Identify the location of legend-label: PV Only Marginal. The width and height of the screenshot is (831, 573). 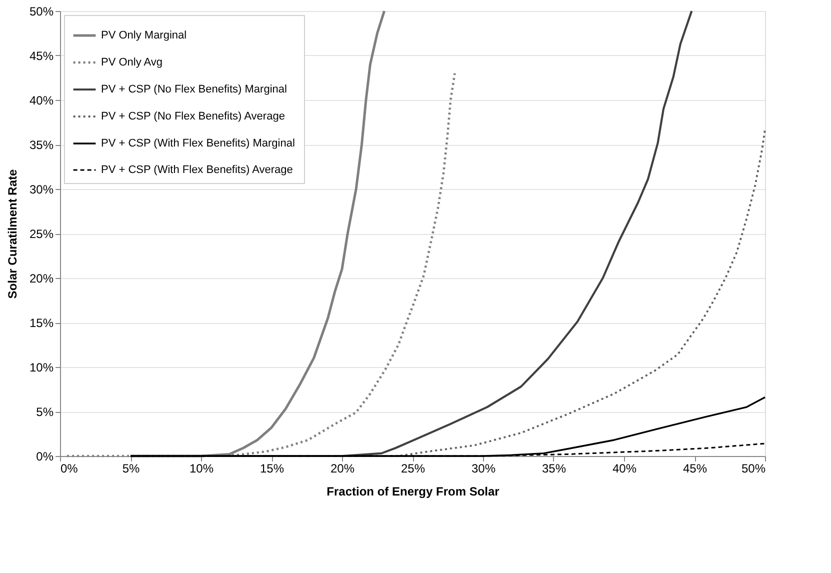
(144, 36).